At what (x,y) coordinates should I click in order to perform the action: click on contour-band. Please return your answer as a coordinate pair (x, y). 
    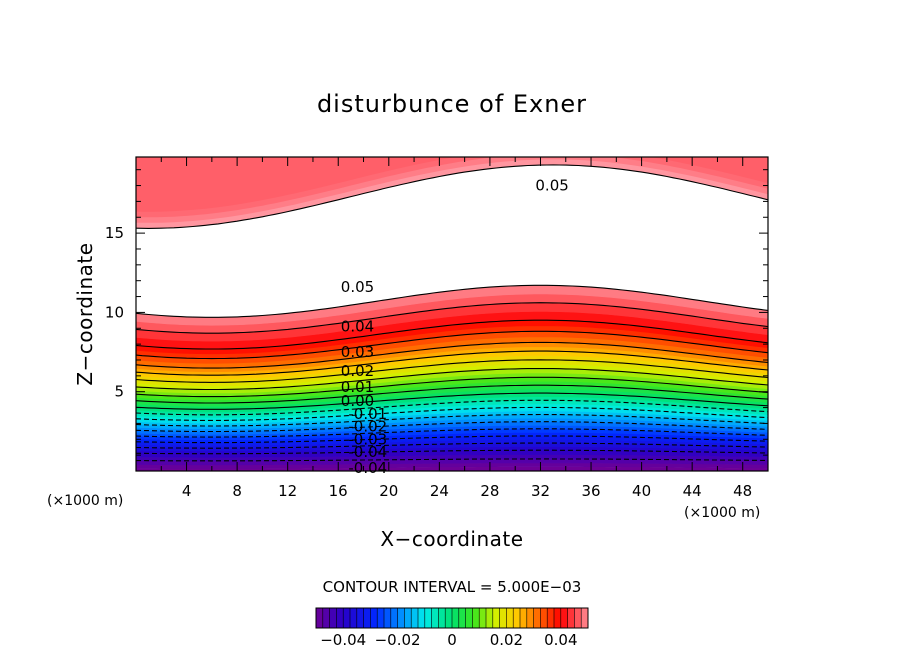
    Looking at the image, I should click on (452, 468).